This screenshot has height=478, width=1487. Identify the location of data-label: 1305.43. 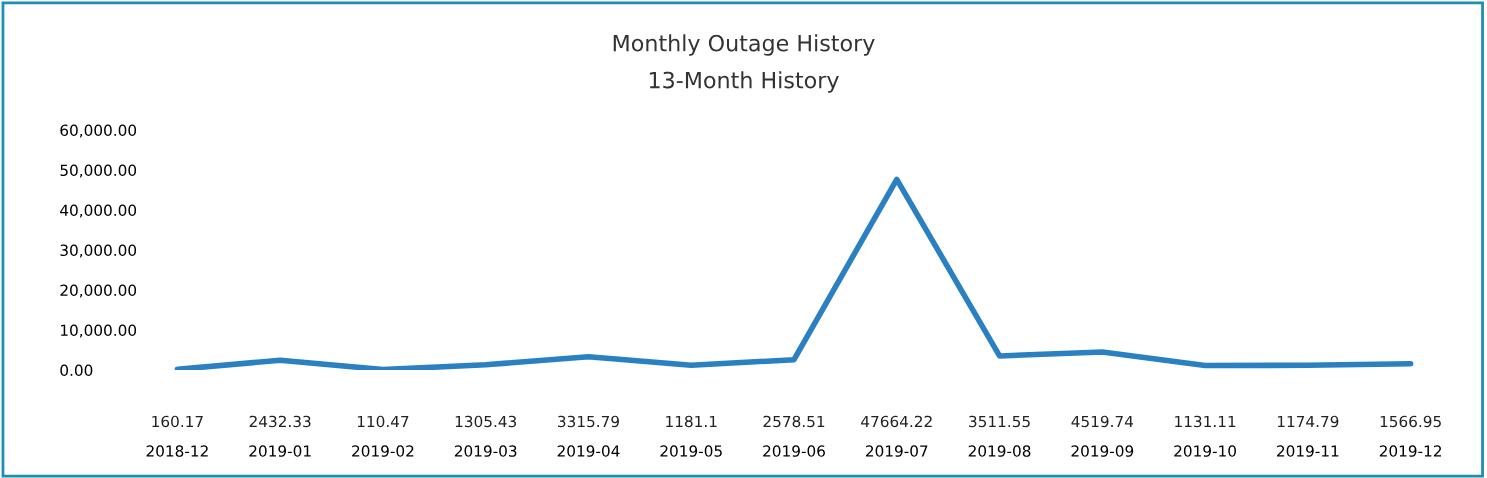
(486, 421).